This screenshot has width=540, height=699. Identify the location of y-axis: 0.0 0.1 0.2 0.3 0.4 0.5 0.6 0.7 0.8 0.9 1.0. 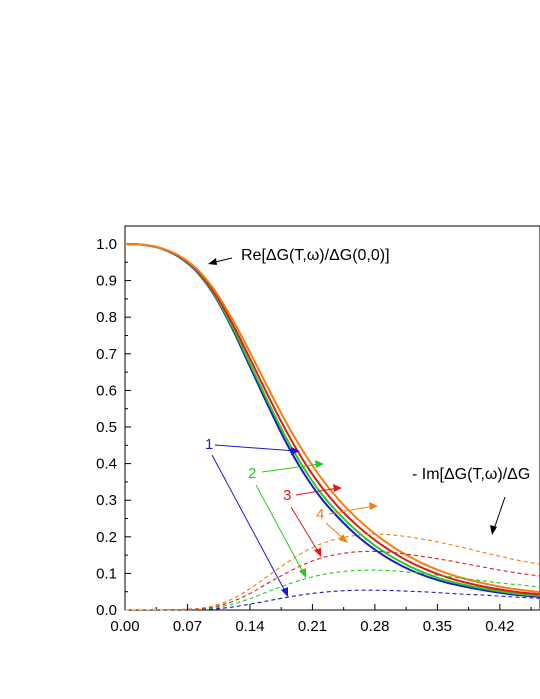
(113, 427).